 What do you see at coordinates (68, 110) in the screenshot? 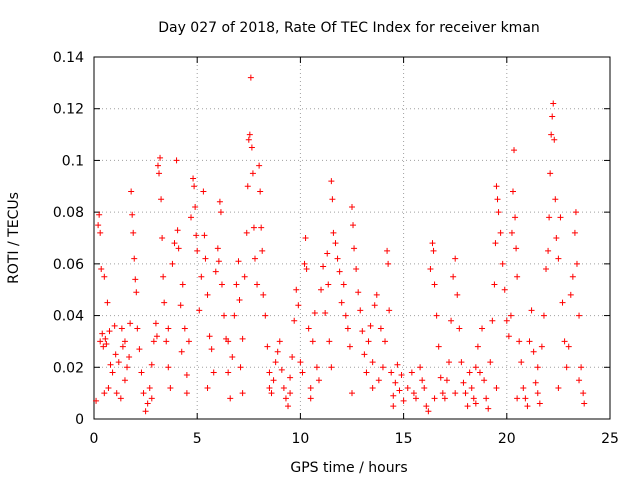
I see `y-tick-label: 0.12` at bounding box center [68, 110].